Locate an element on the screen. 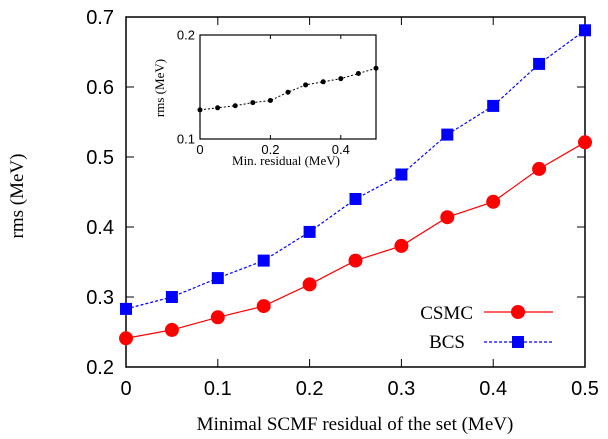 This screenshot has width=608, height=439. y-tick-label: 0.6 is located at coordinates (100, 88).